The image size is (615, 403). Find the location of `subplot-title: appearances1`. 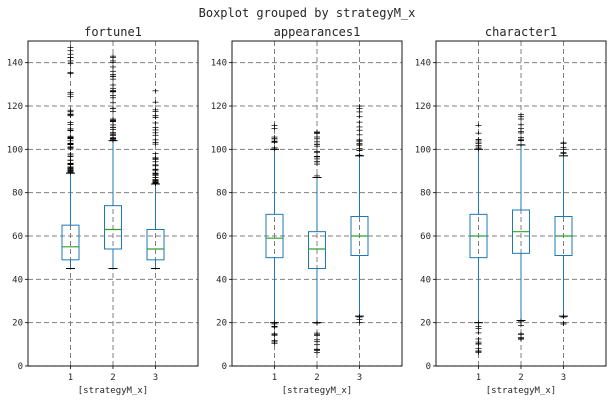

subplot-title: appearances1 is located at coordinates (317, 32).